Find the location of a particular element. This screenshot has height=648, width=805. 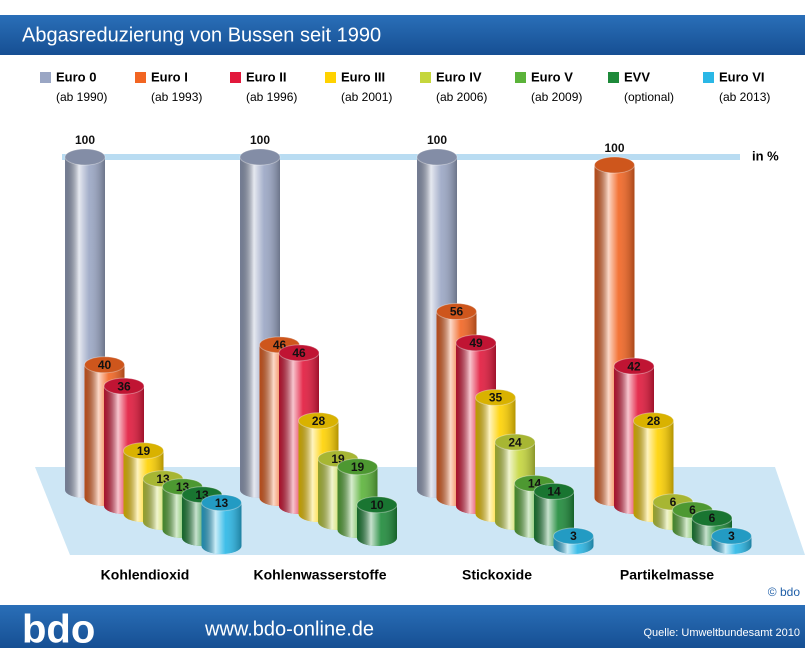

category-label: Partikelmasse is located at coordinates (667, 575).